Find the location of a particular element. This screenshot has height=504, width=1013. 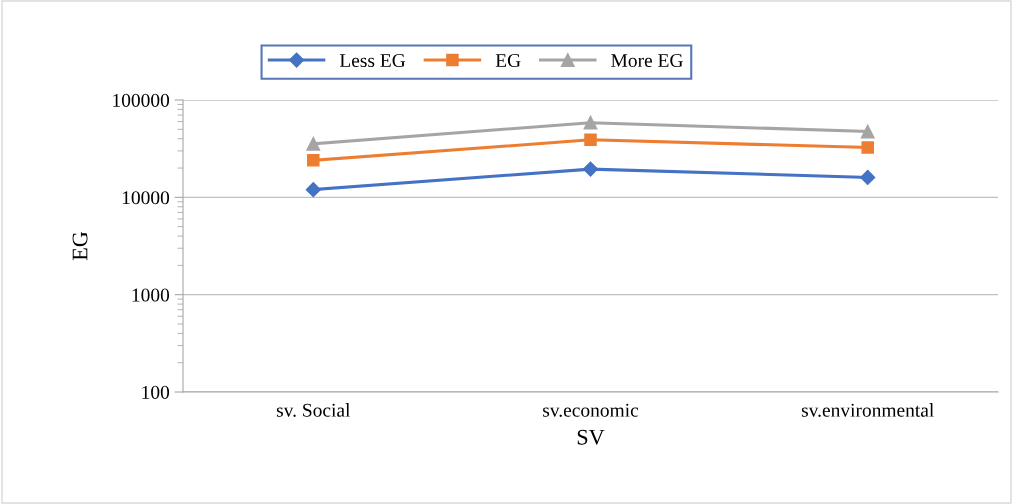

x-axis-title: SV is located at coordinates (591, 437).